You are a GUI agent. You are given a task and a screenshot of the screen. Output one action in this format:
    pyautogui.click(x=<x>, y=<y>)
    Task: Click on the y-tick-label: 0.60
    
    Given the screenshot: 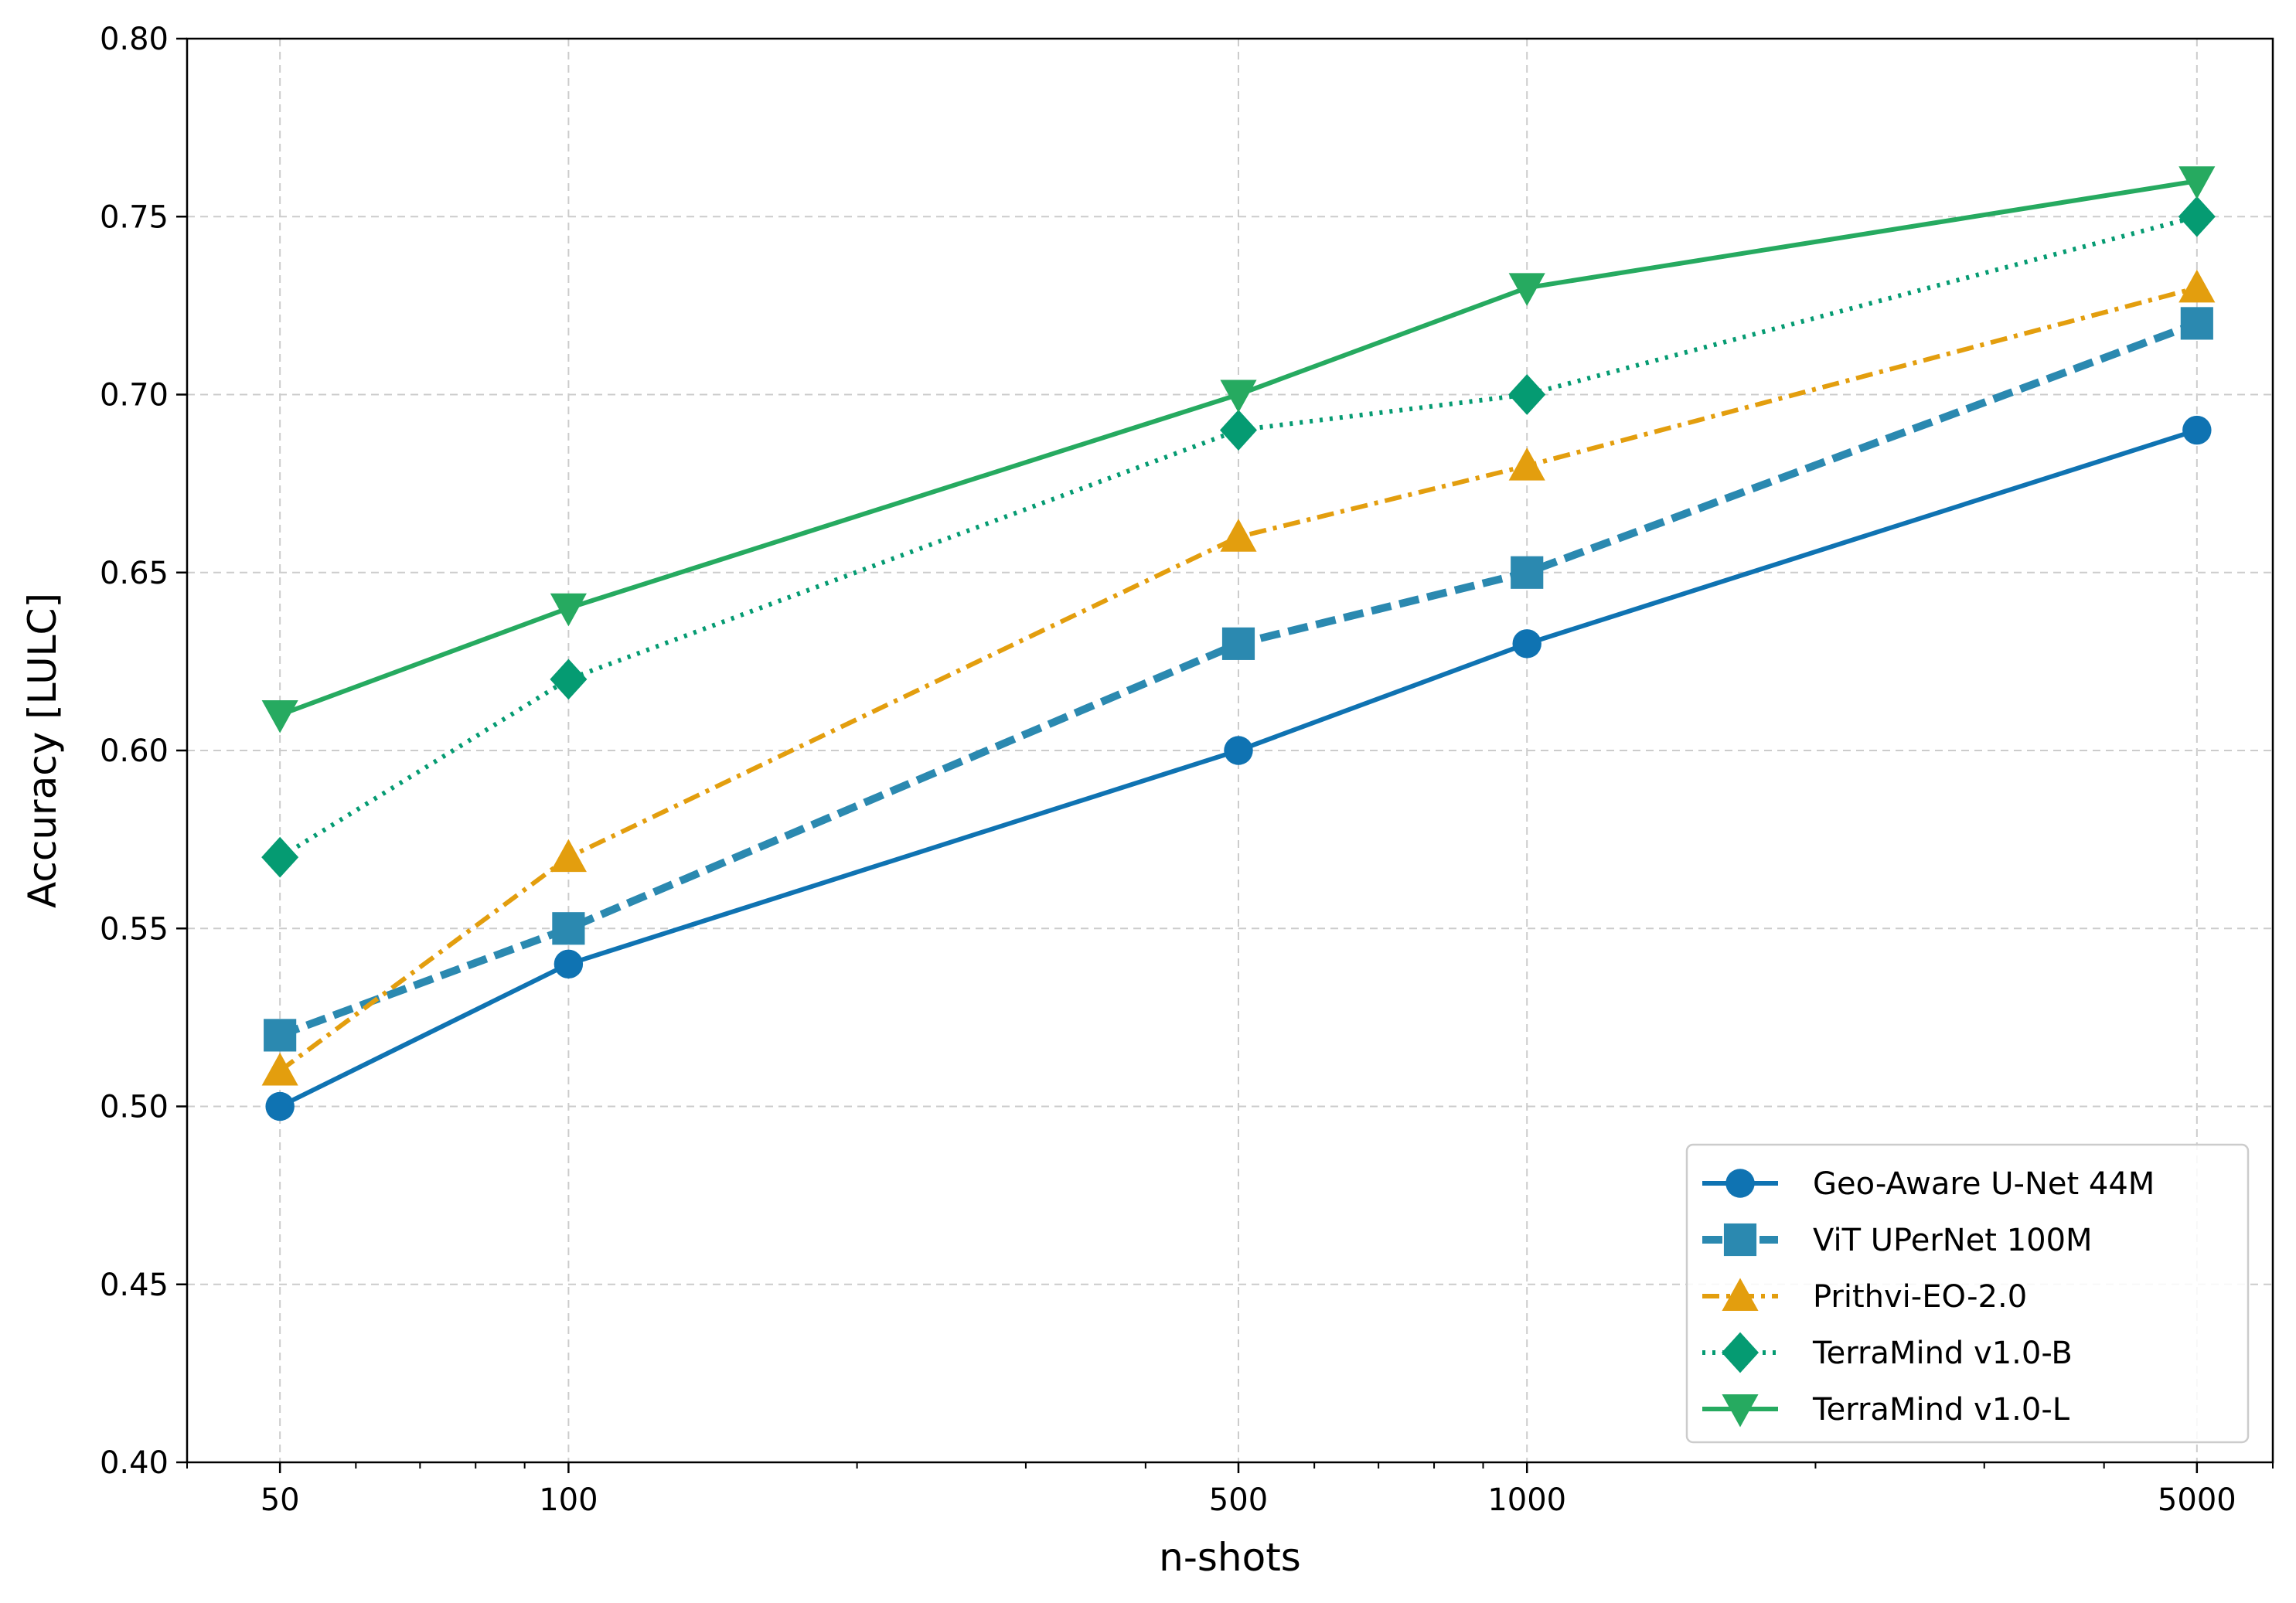 What is the action you would take?
    pyautogui.click(x=134, y=751)
    